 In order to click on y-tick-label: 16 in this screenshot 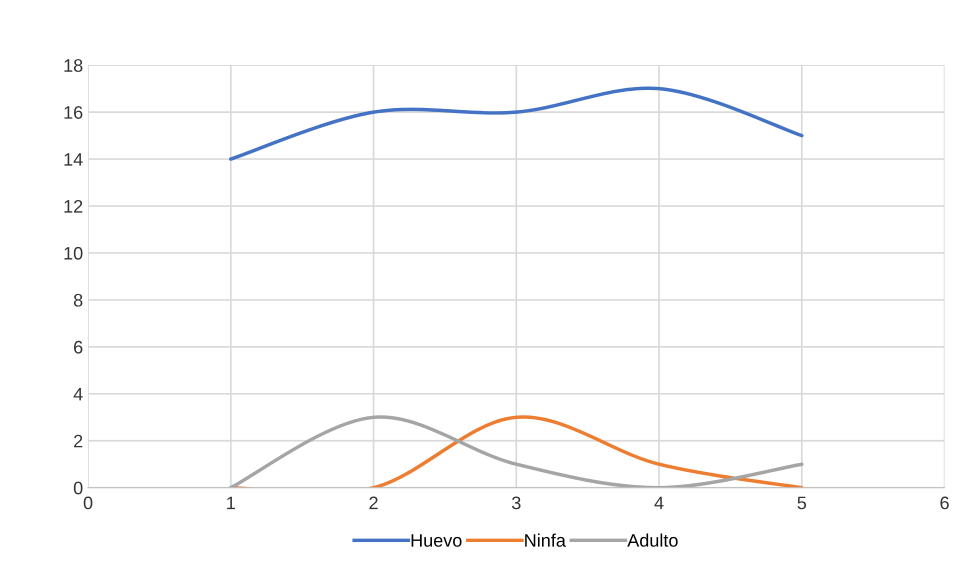, I will do `click(73, 112)`.